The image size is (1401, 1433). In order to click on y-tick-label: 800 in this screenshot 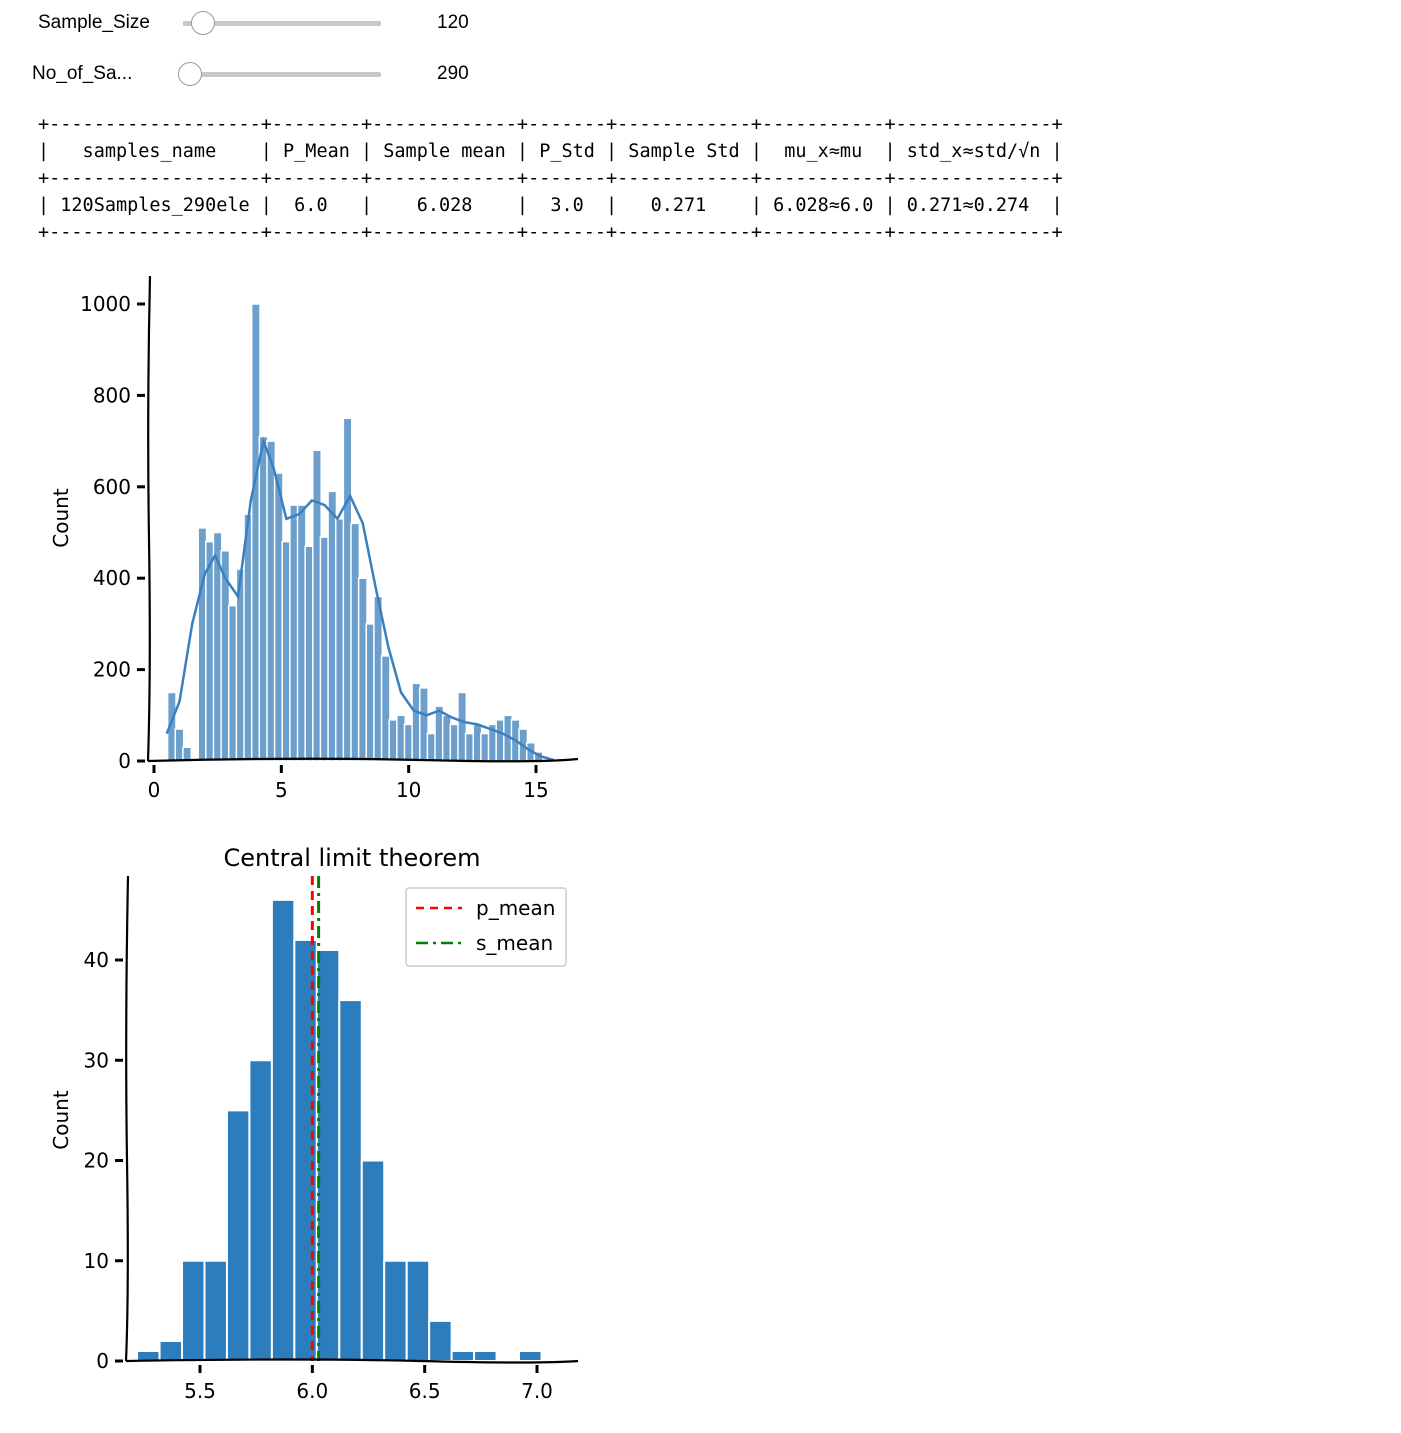, I will do `click(112, 395)`.